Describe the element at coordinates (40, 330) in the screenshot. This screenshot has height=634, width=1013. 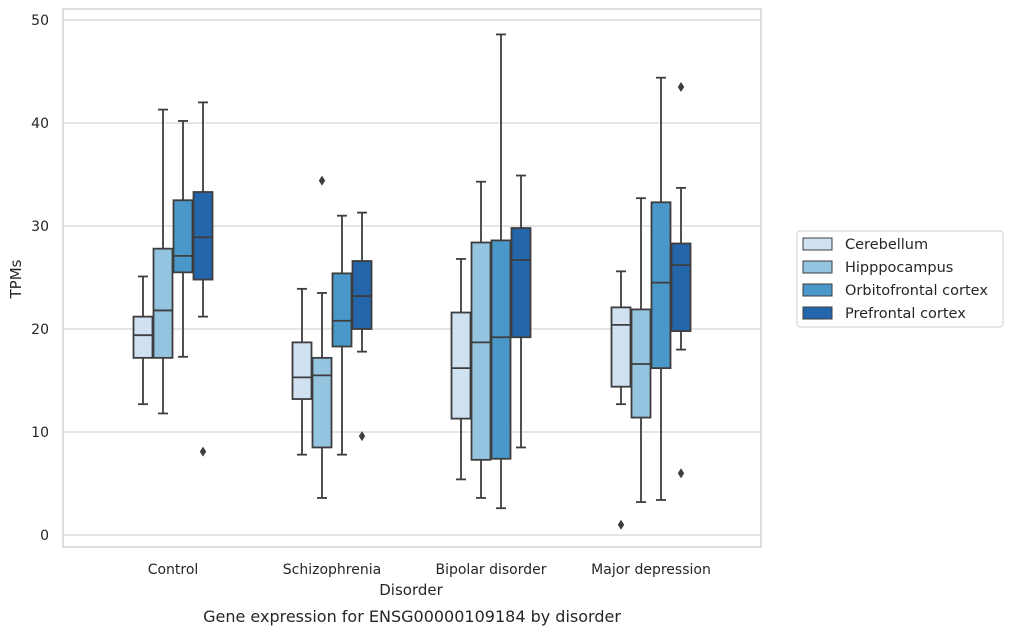
I see `y-tick-label: 20` at that location.